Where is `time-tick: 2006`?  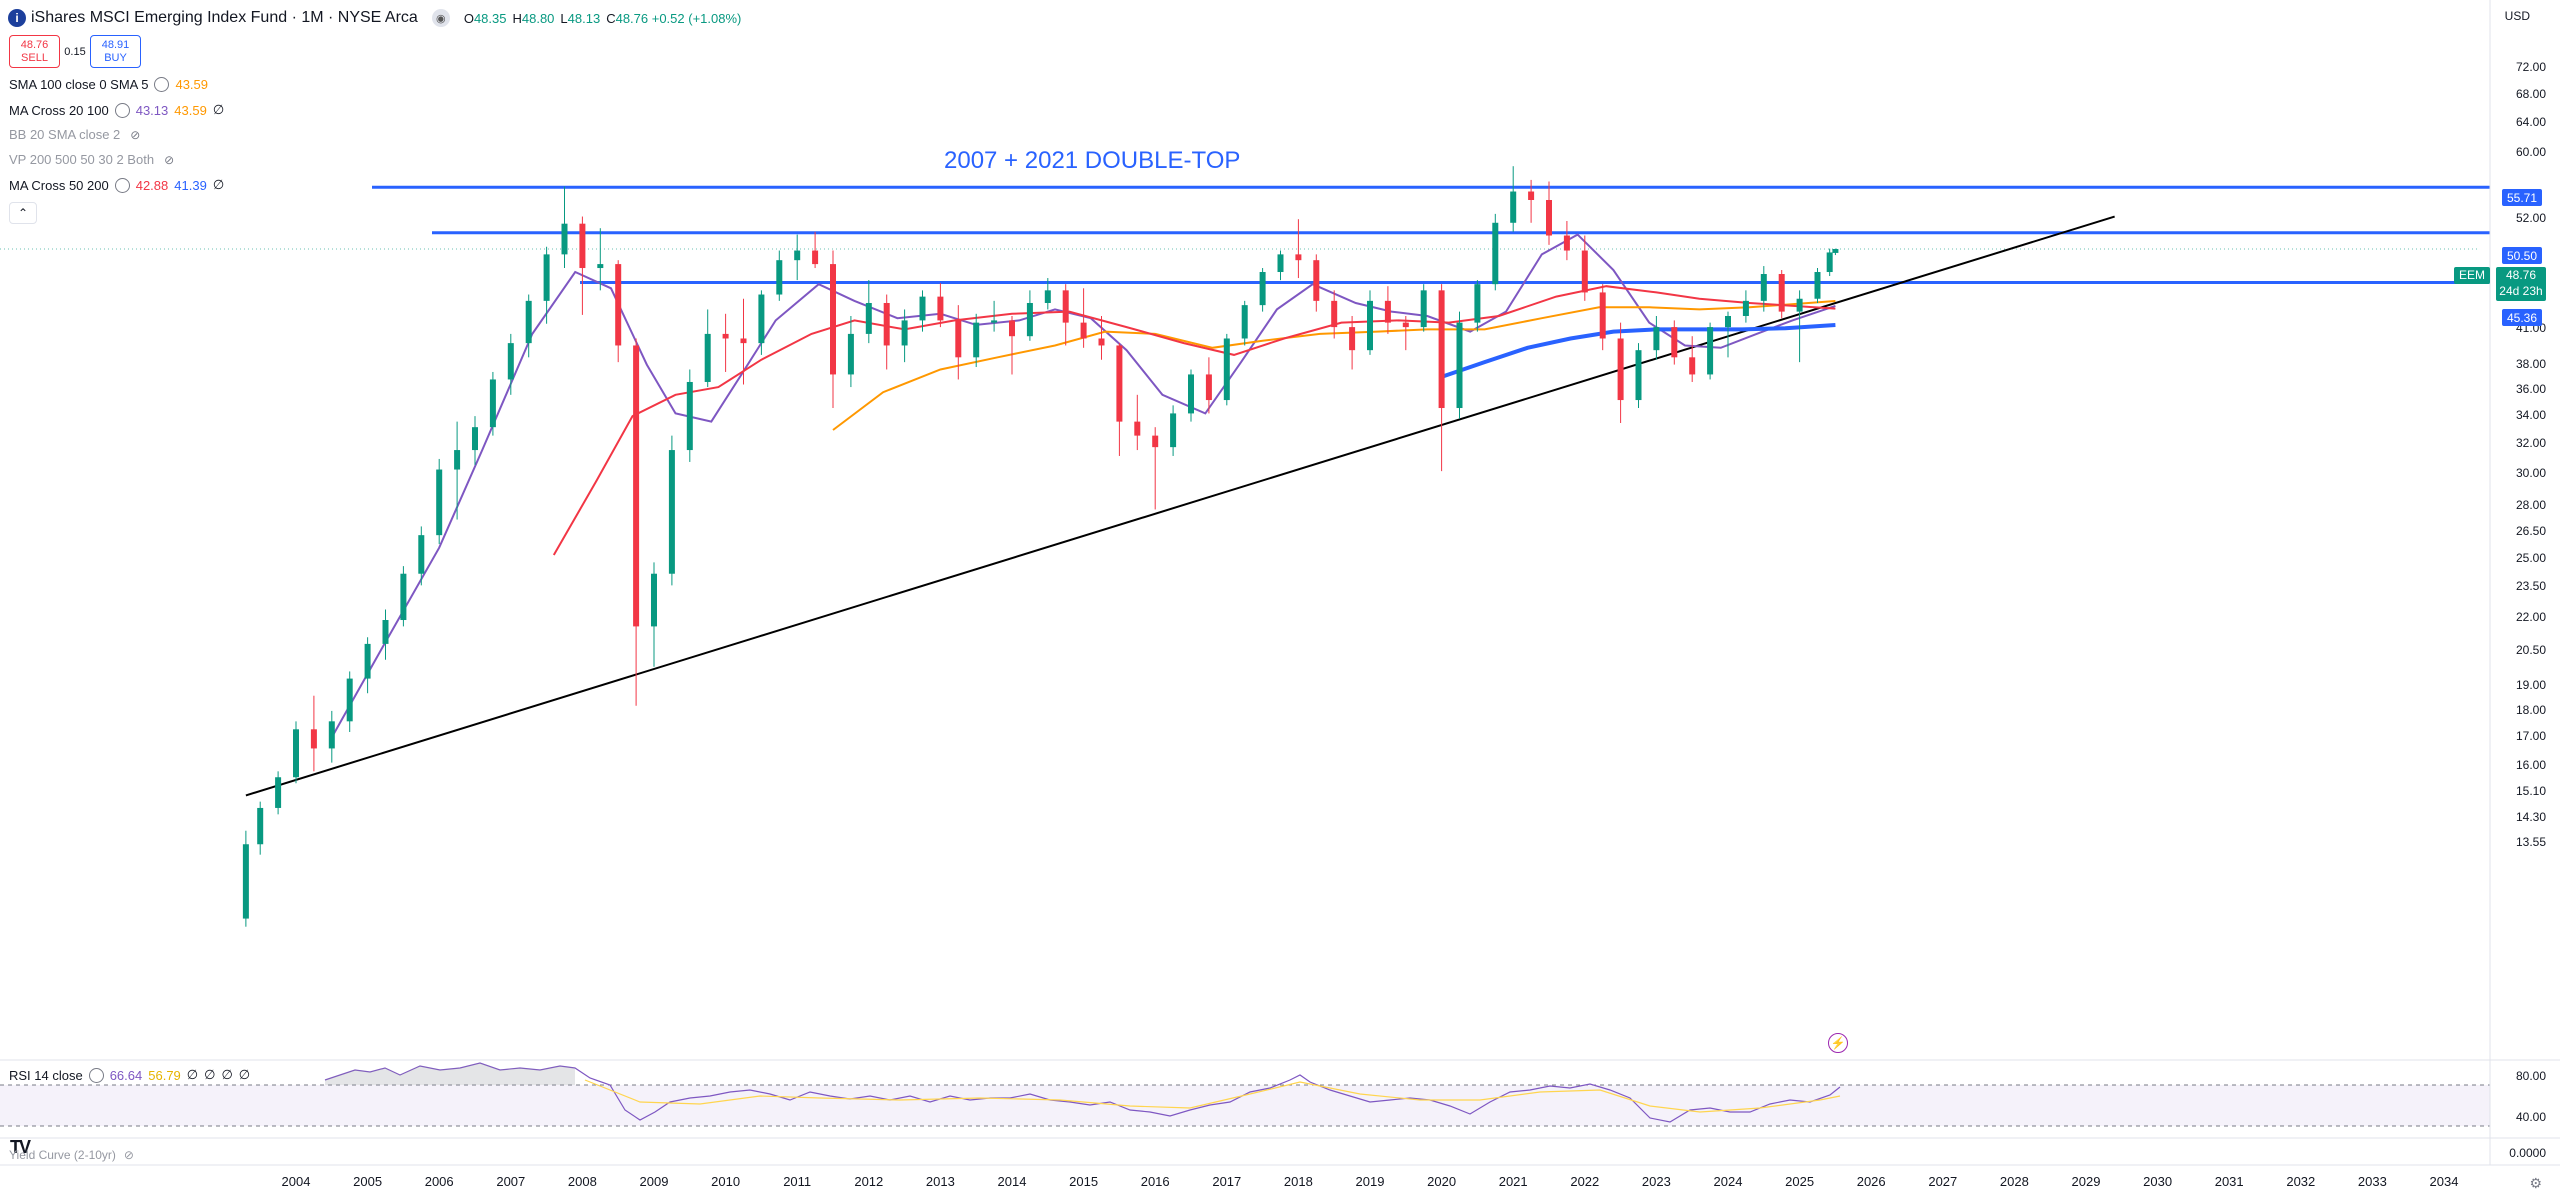
time-tick: 2006 is located at coordinates (439, 1181).